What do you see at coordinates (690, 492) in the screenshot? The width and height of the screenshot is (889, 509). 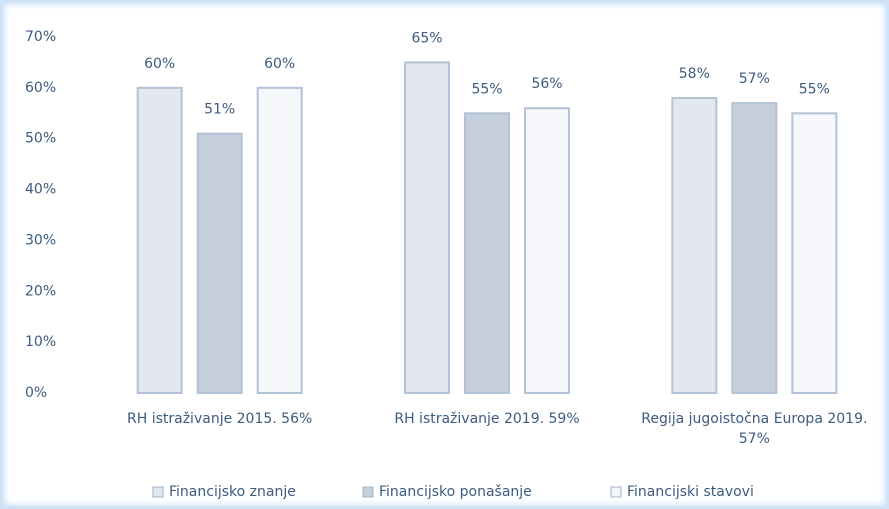 I see `legend-label: Financijski stavovi` at bounding box center [690, 492].